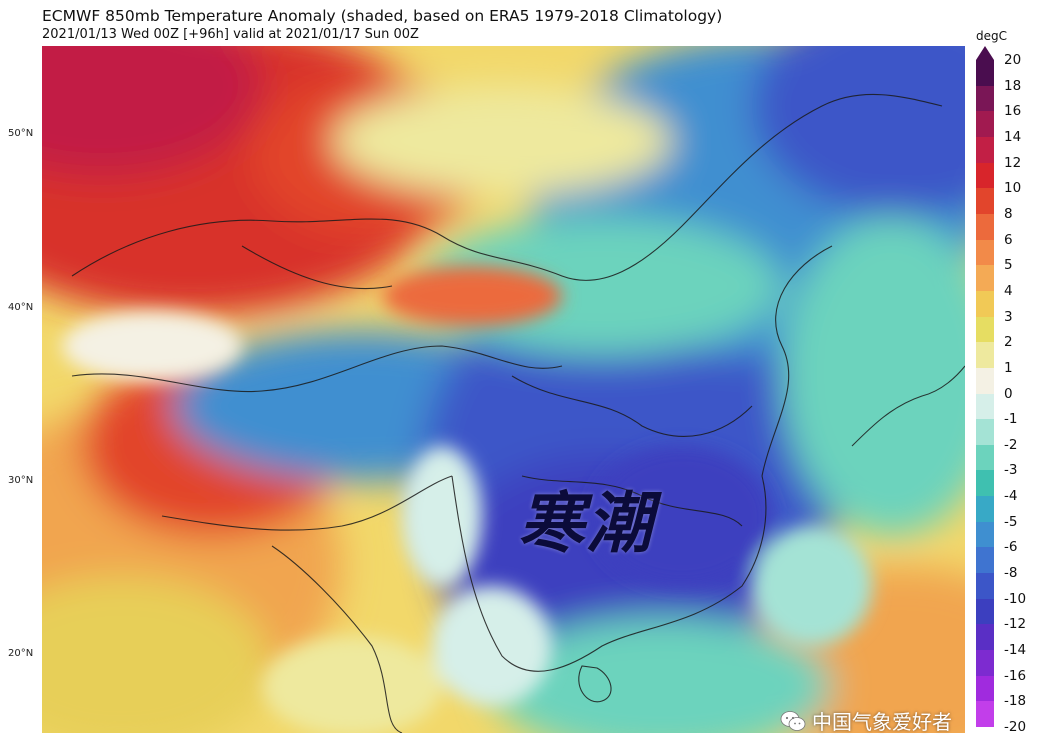 This screenshot has height=737, width=1043. What do you see at coordinates (1015, 701) in the screenshot?
I see `colorbar-tick-label: -18` at bounding box center [1015, 701].